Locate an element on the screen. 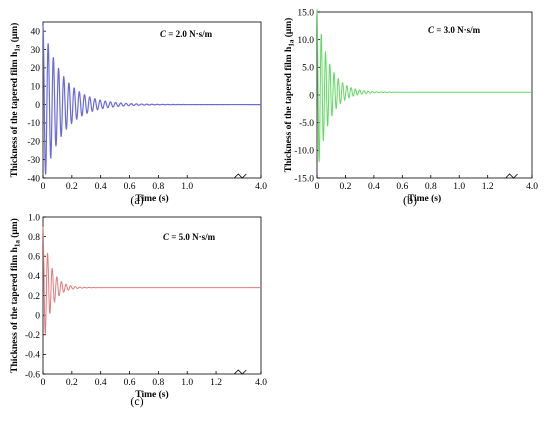  y-tick-label: -10.0 is located at coordinates (304, 152).